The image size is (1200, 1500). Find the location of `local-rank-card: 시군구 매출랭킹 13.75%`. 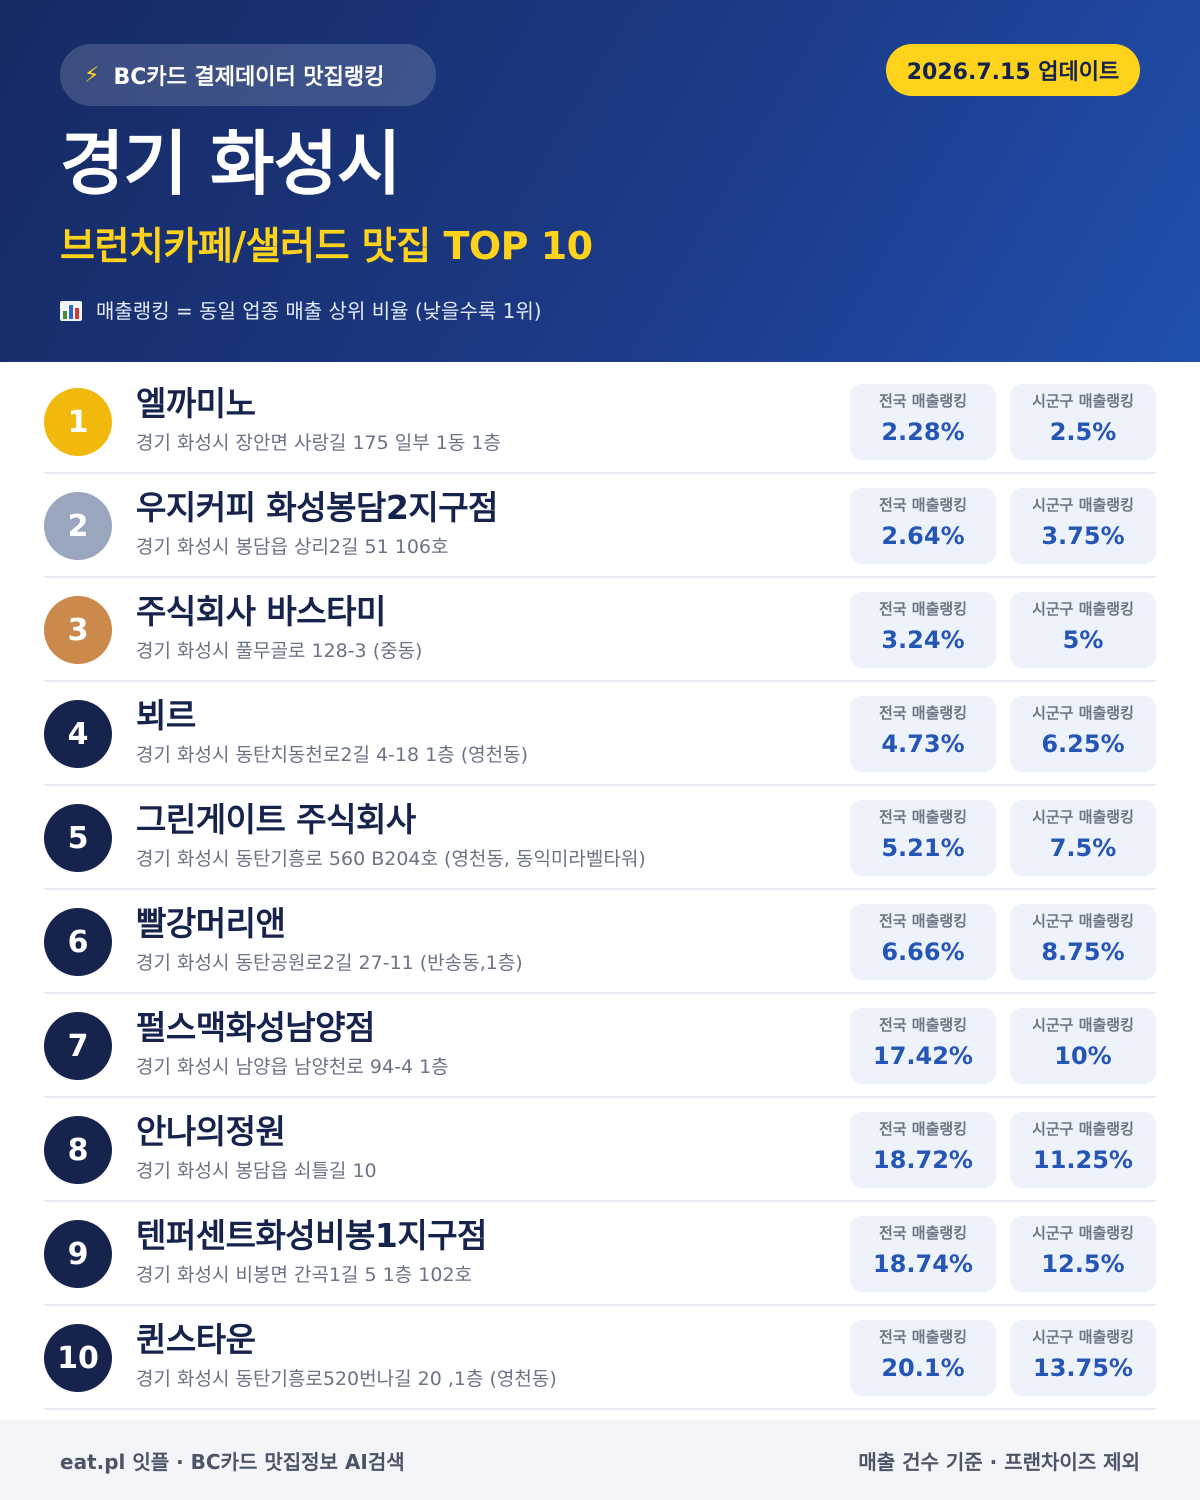

local-rank-card: 시군구 매출랭킹 13.75% is located at coordinates (1083, 1358).